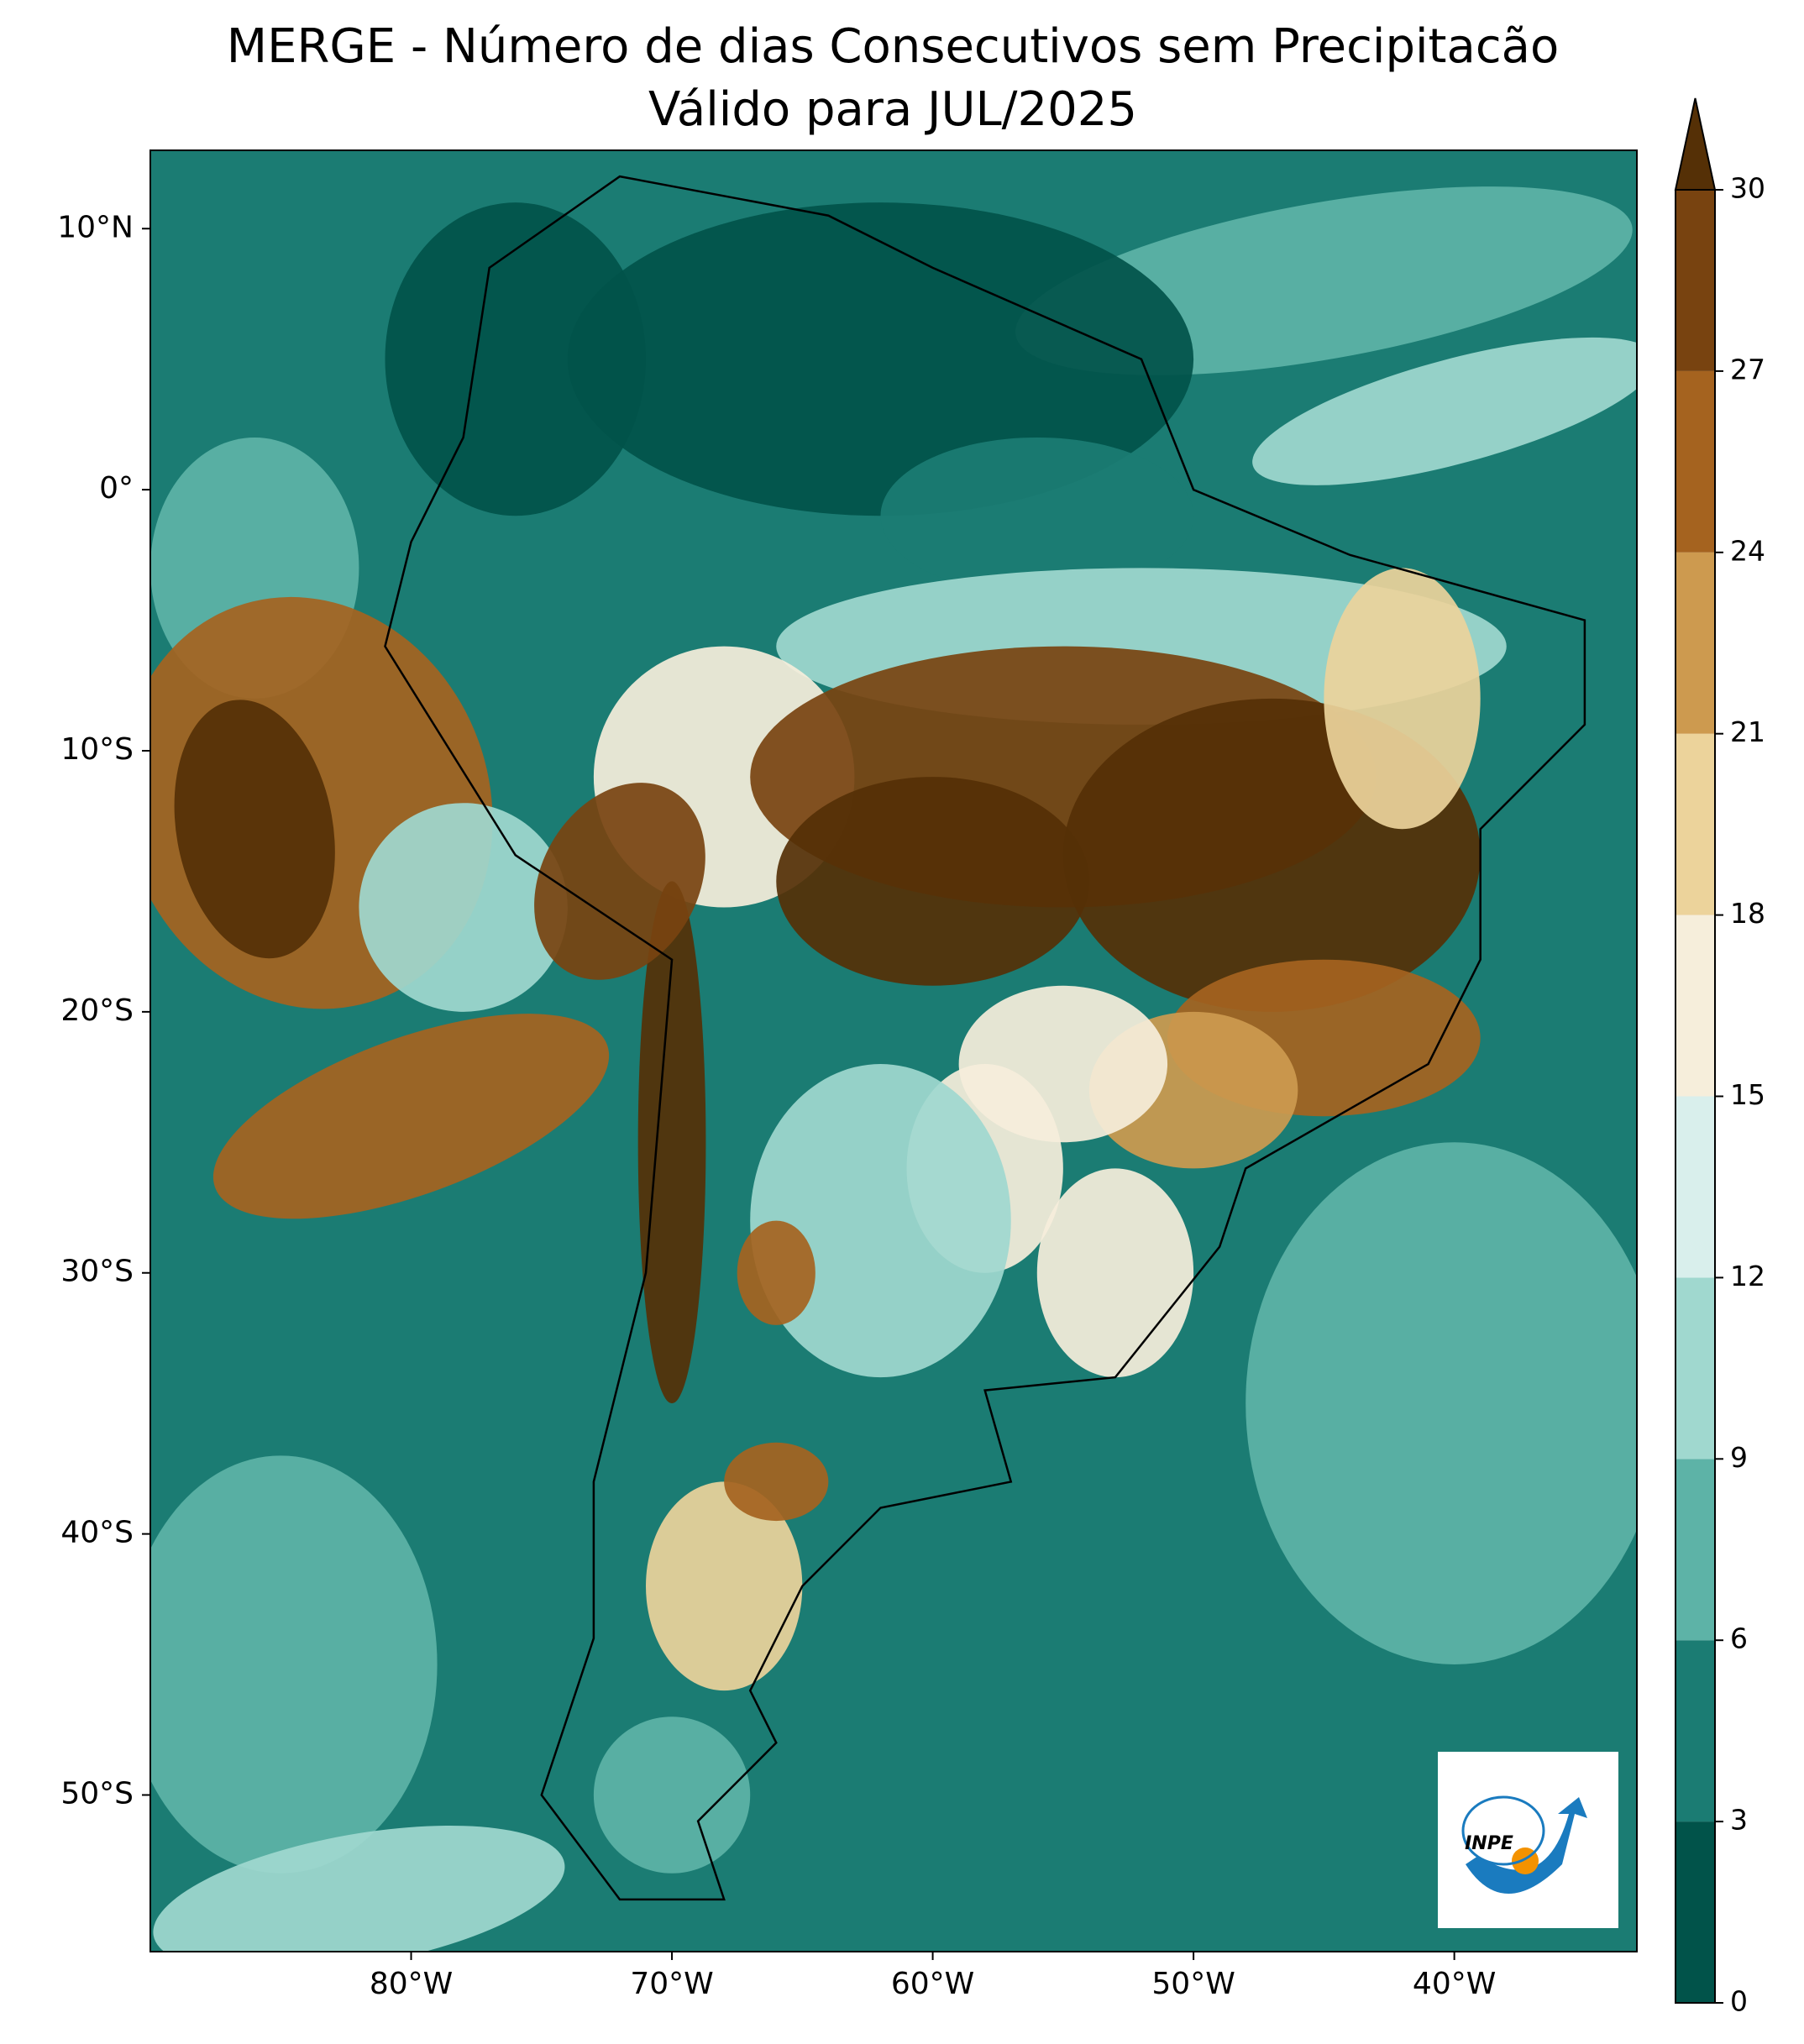 This screenshot has width=1804, height=2044. I want to click on y-tick-label: 30°S, so click(97, 1272).